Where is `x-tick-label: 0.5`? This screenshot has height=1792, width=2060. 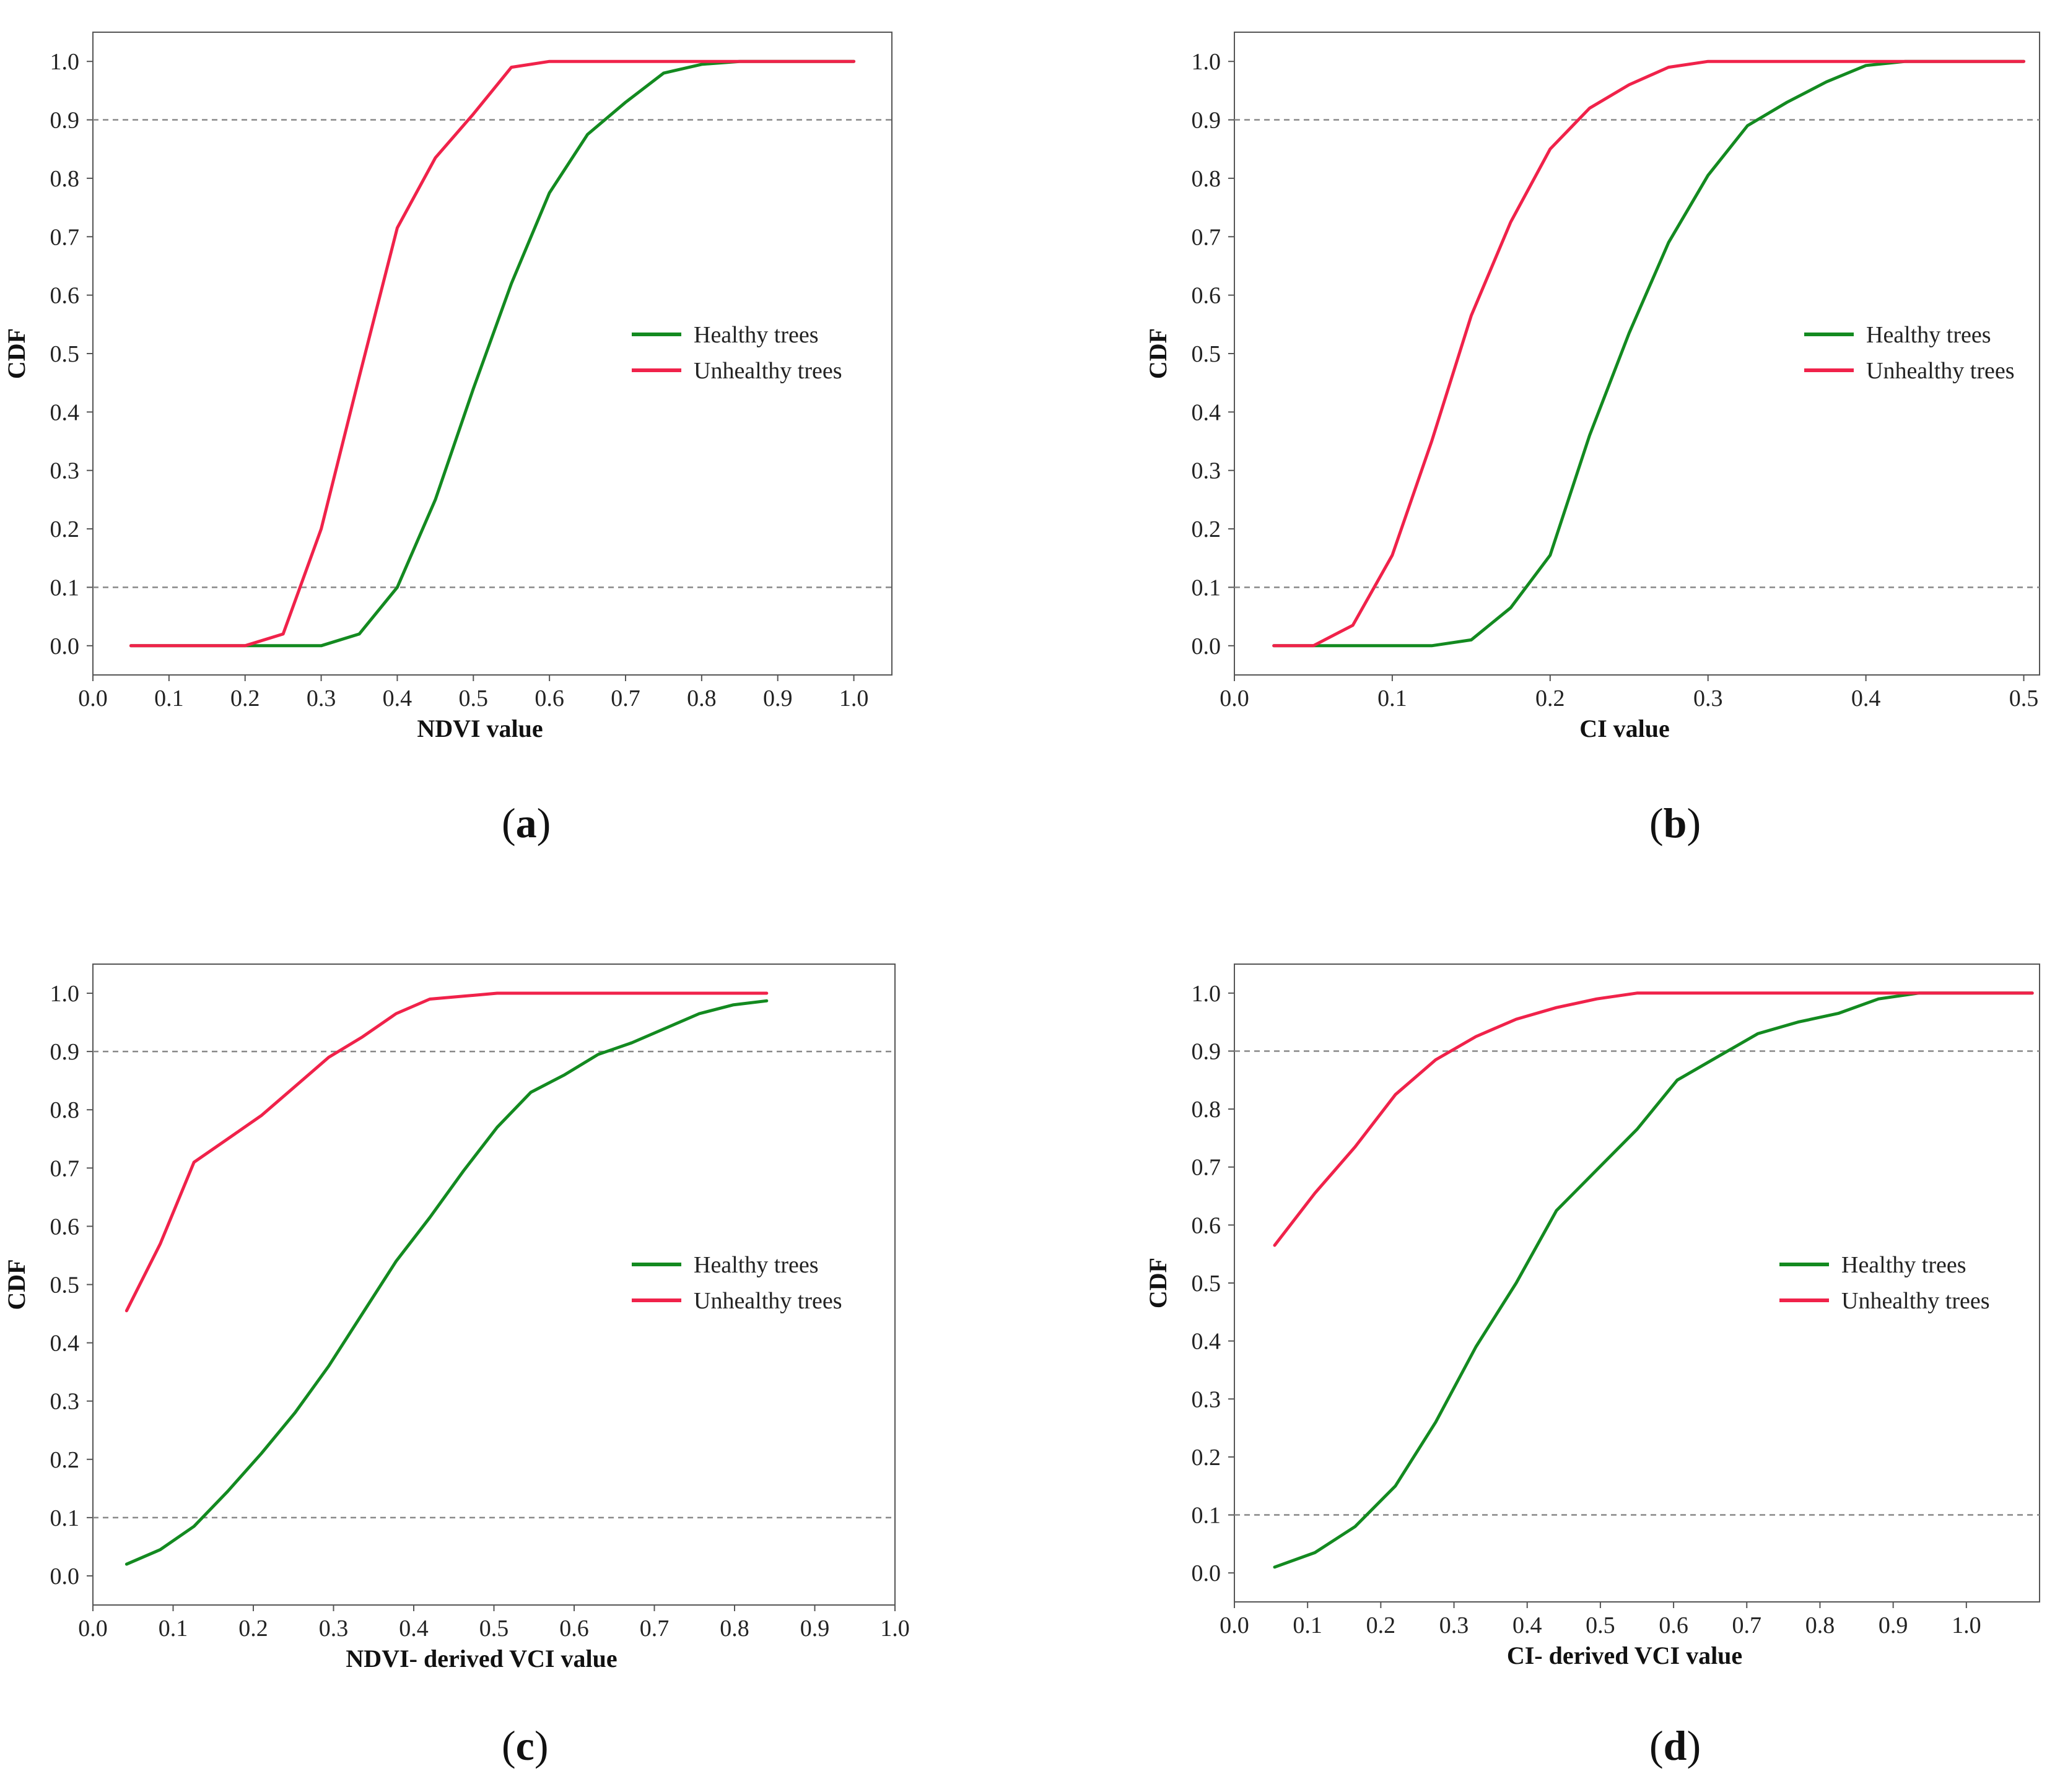 x-tick-label: 0.5 is located at coordinates (2024, 698).